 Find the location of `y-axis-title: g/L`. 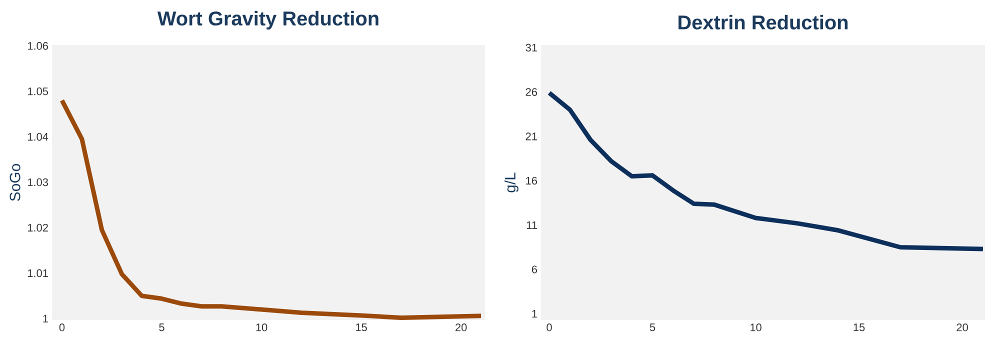

y-axis-title: g/L is located at coordinates (511, 182).